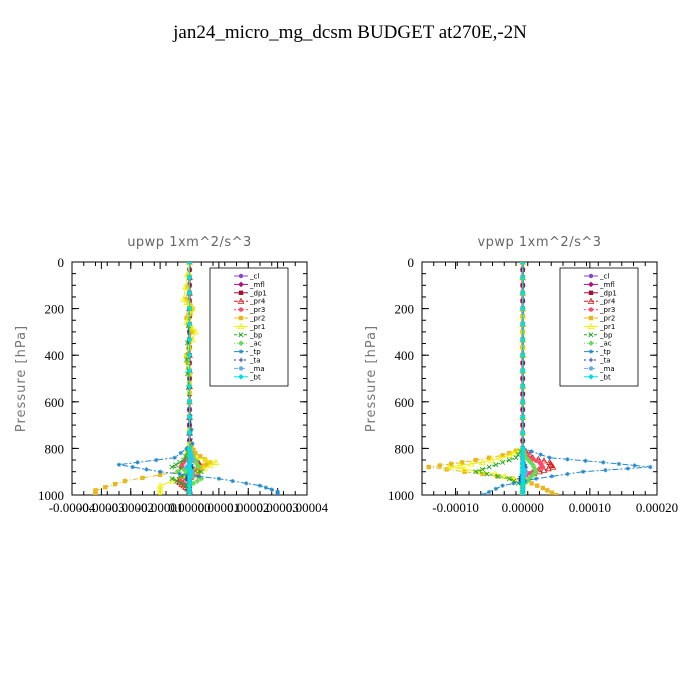  Describe the element at coordinates (607, 327) in the screenshot. I see `legend-label: _pr1` at that location.